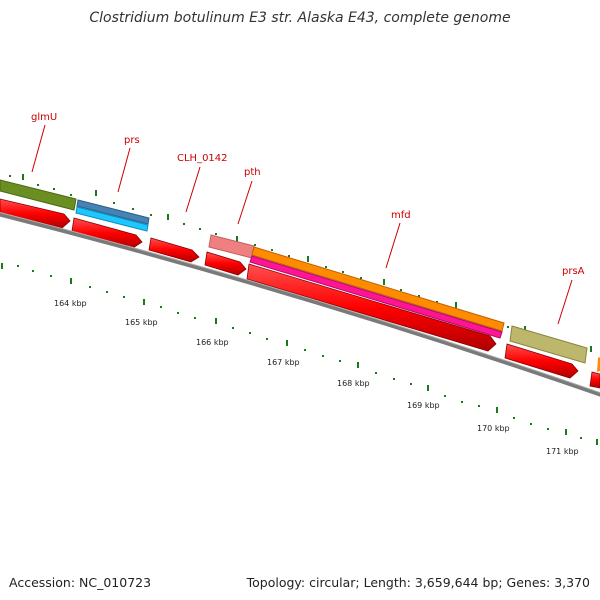 The height and width of the screenshot is (600, 600). Describe the element at coordinates (141, 322) in the screenshot. I see `kbp-label-165: 165 kbp` at that location.